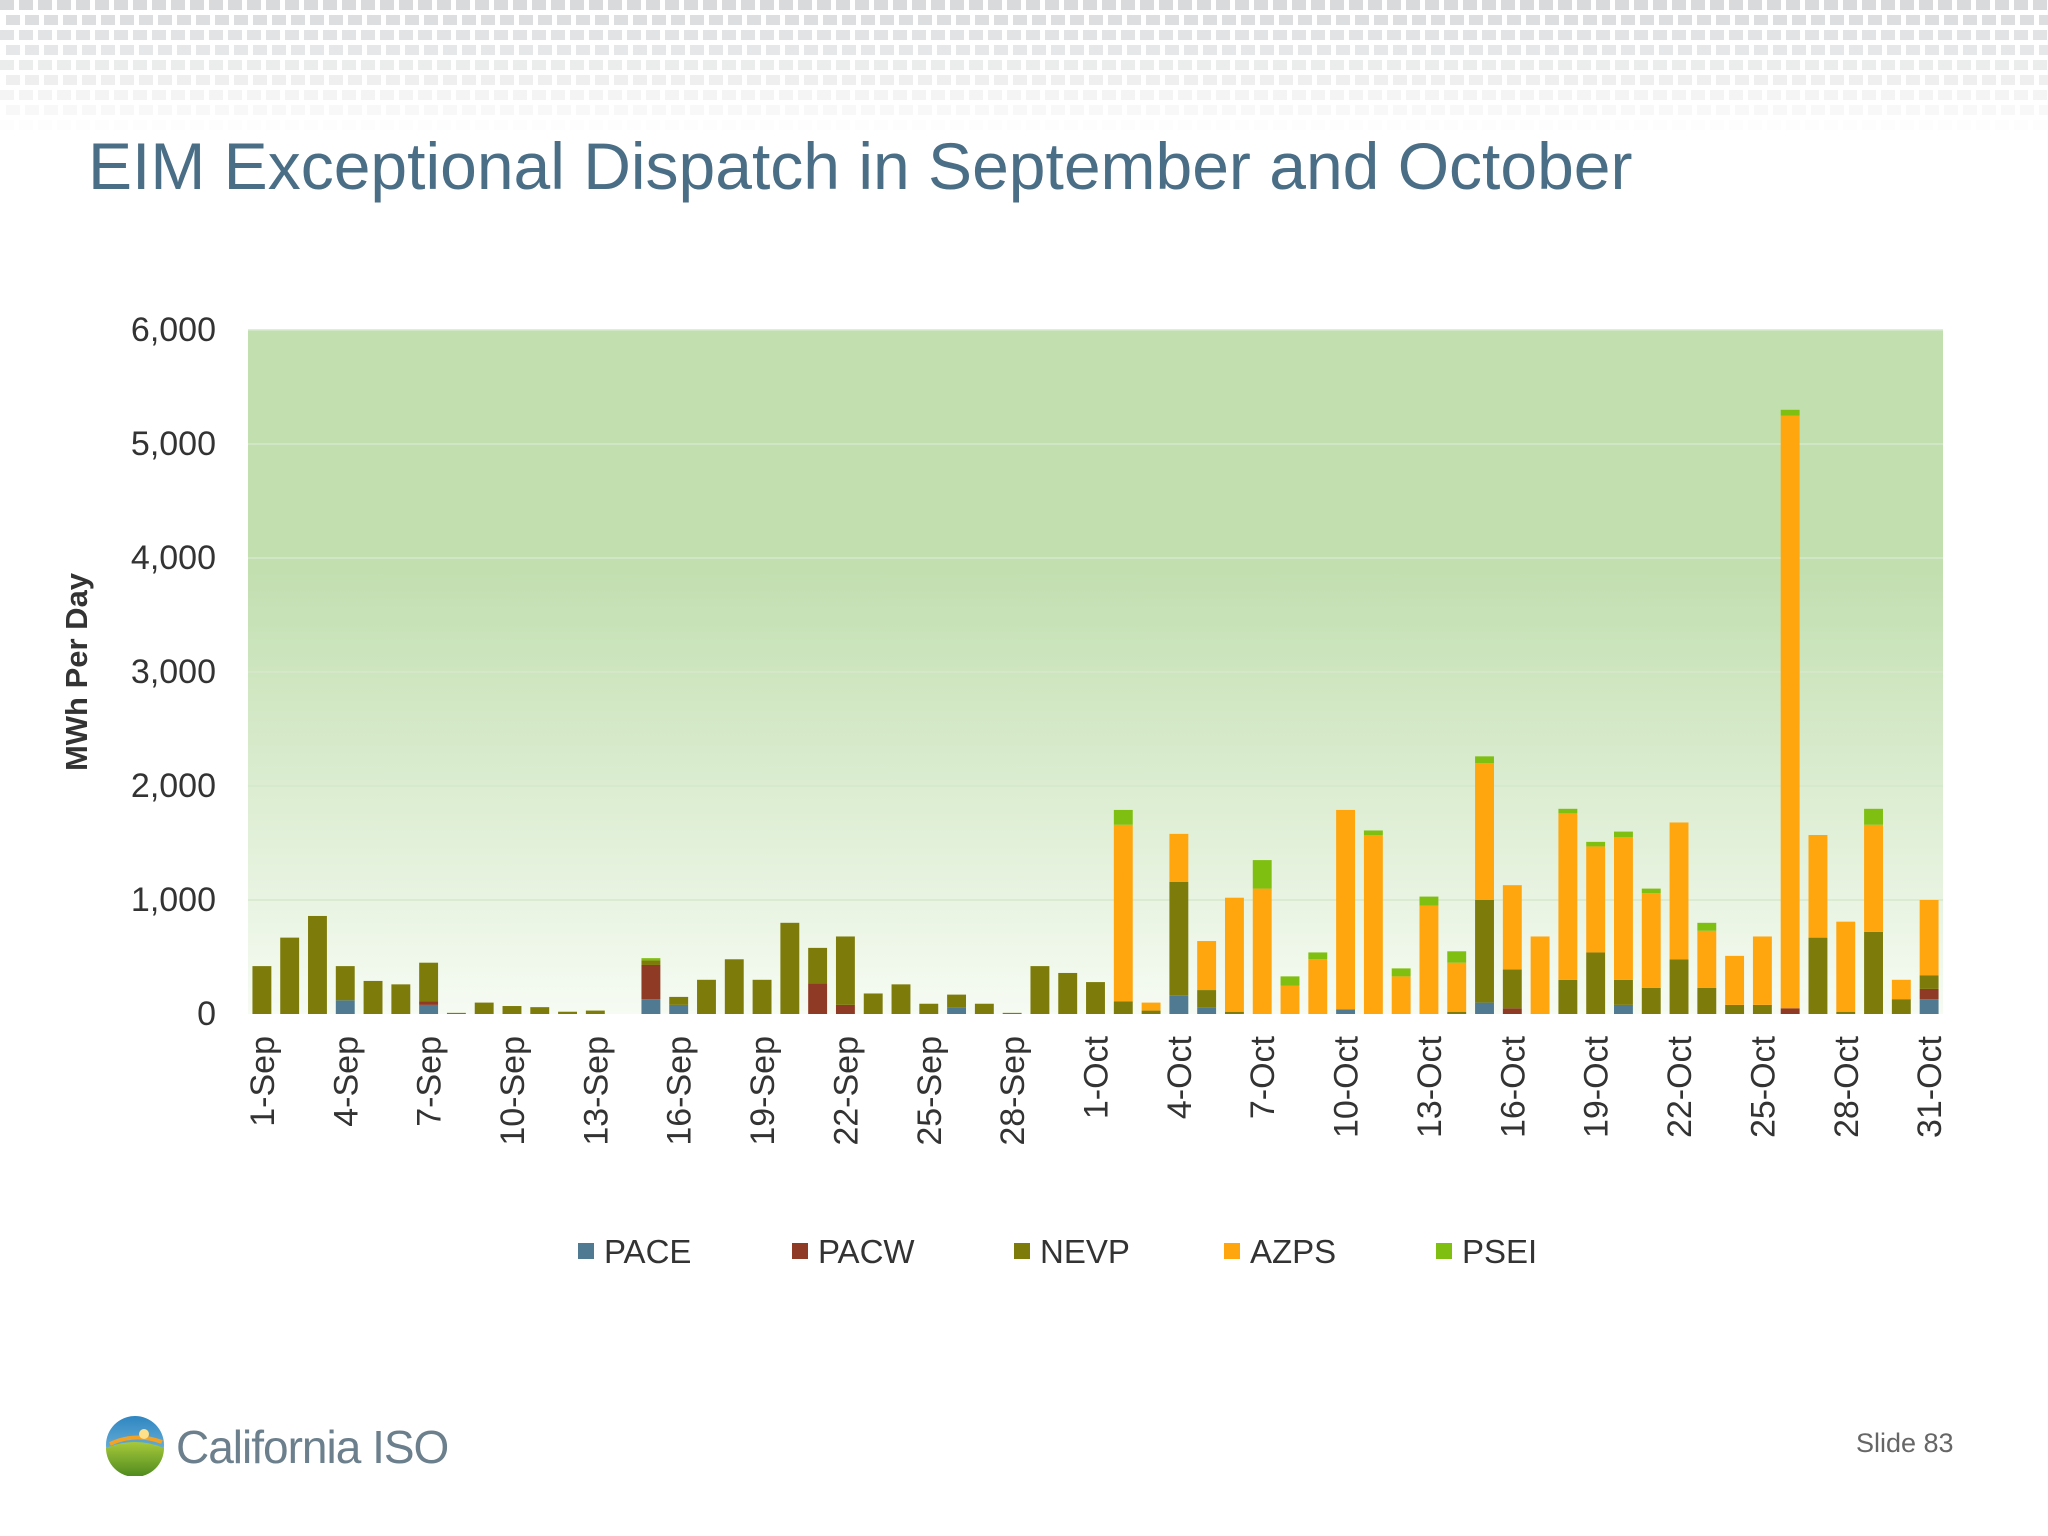 The image size is (2048, 1536). Describe the element at coordinates (1680, 1086) in the screenshot. I see `x-tick-label: 22-Oct` at that location.